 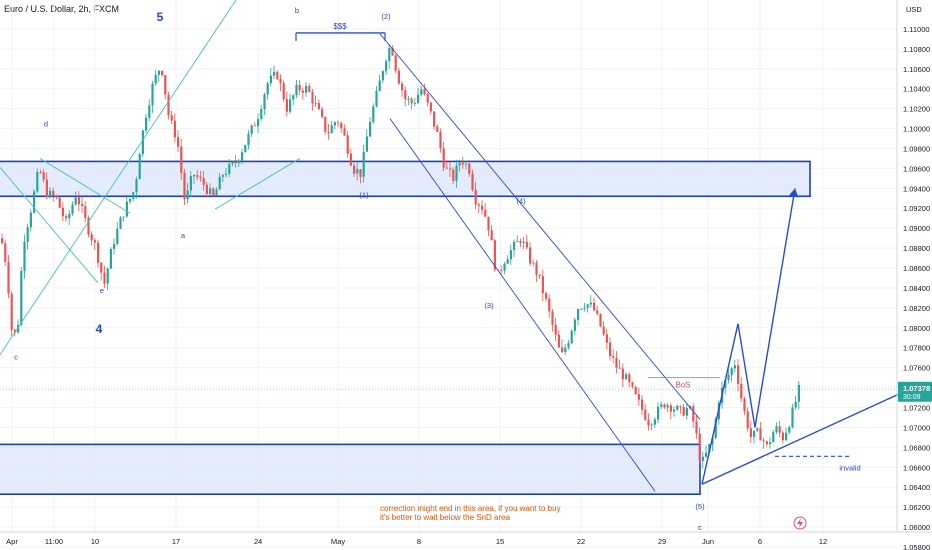 I want to click on teal-channel-line, so click(x=257, y=184).